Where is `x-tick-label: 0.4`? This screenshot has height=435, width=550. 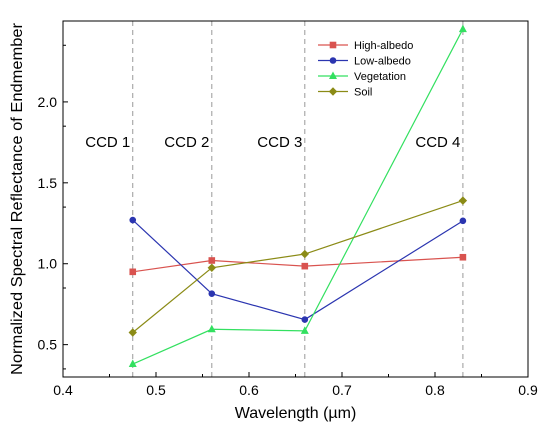
x-tick-label: 0.4 is located at coordinates (63, 390).